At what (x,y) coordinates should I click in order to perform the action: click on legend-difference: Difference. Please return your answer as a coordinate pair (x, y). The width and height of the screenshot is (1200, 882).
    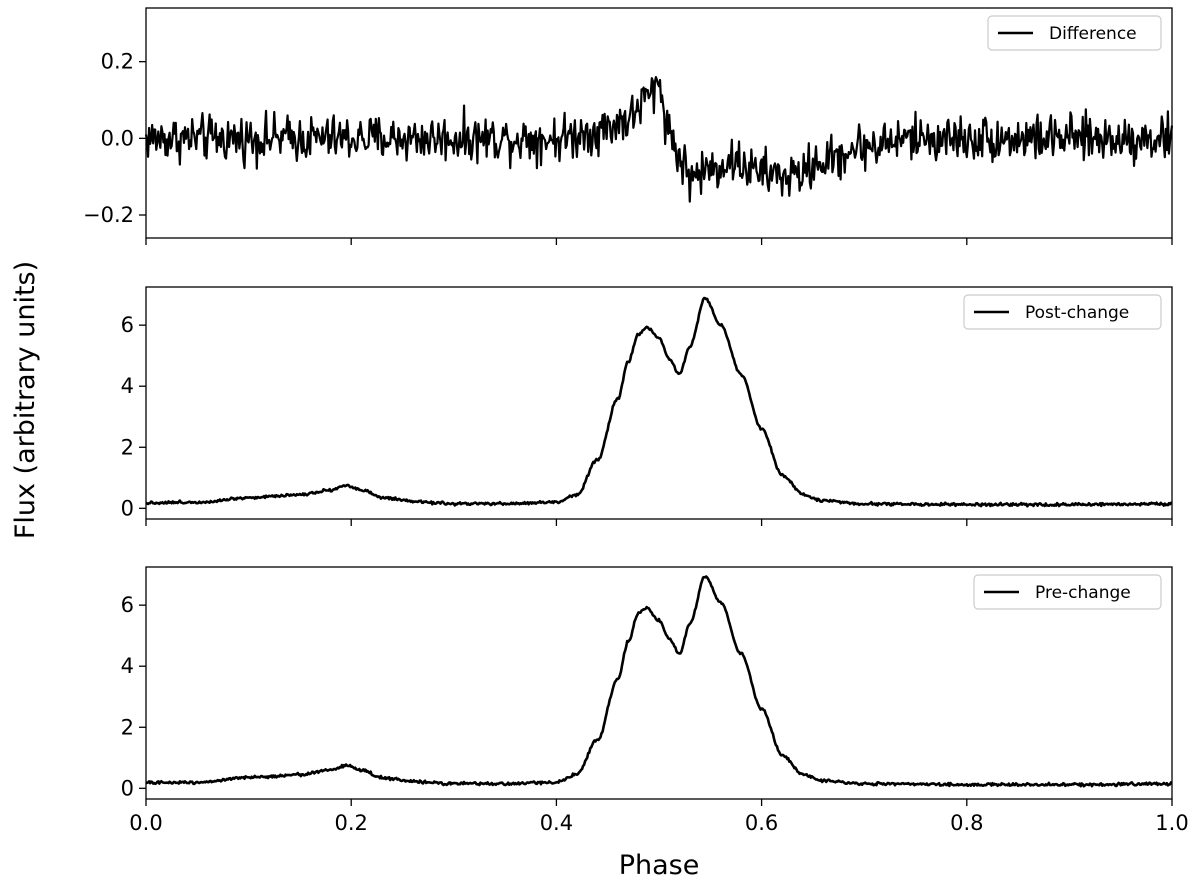
    Looking at the image, I should click on (1074, 33).